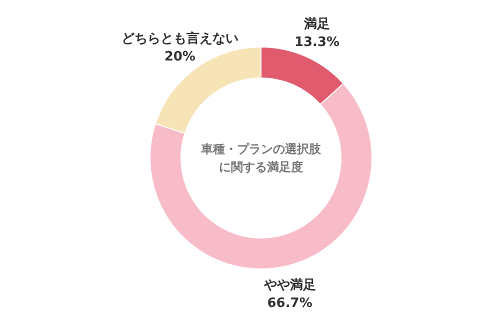 The image size is (500, 320). I want to click on data-label: 66.7%, so click(289, 303).